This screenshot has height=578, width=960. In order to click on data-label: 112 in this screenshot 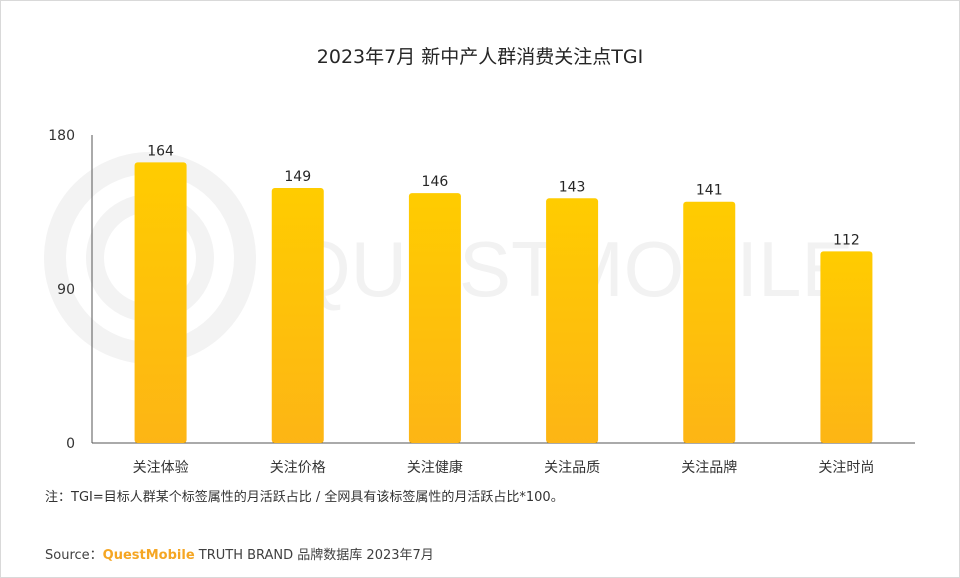, I will do `click(846, 240)`.